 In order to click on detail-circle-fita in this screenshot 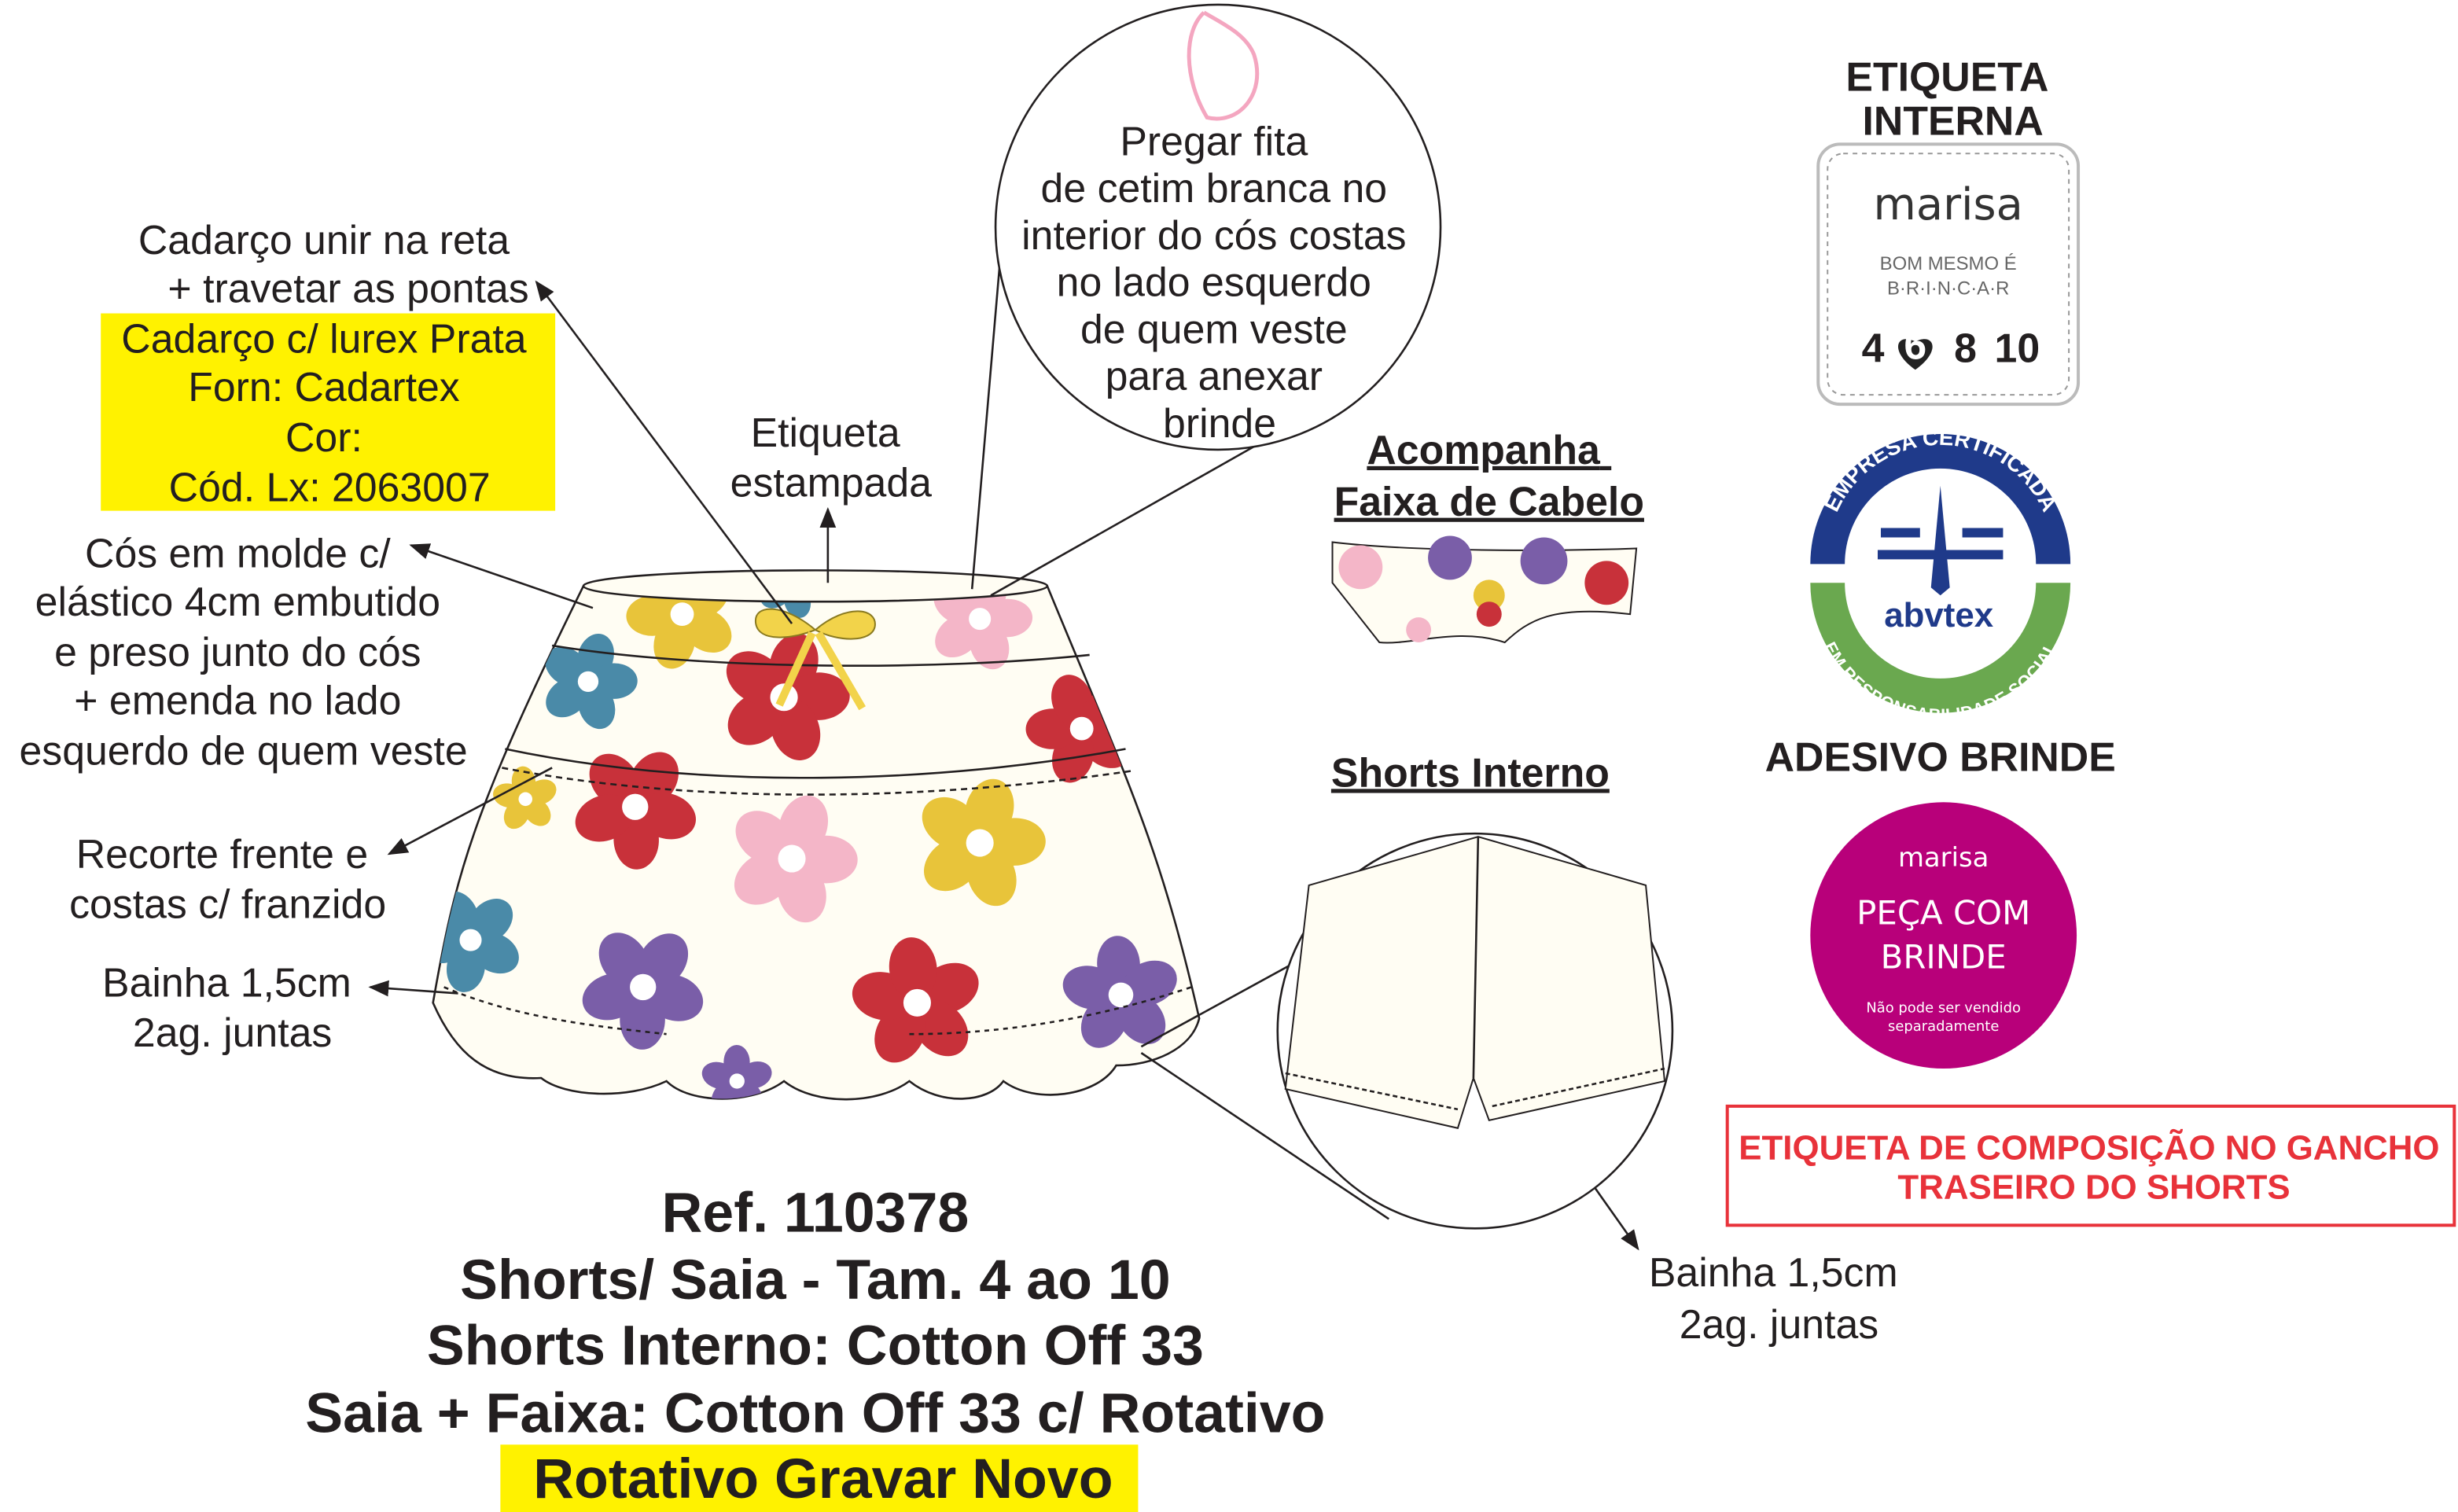, I will do `click(1218, 227)`.